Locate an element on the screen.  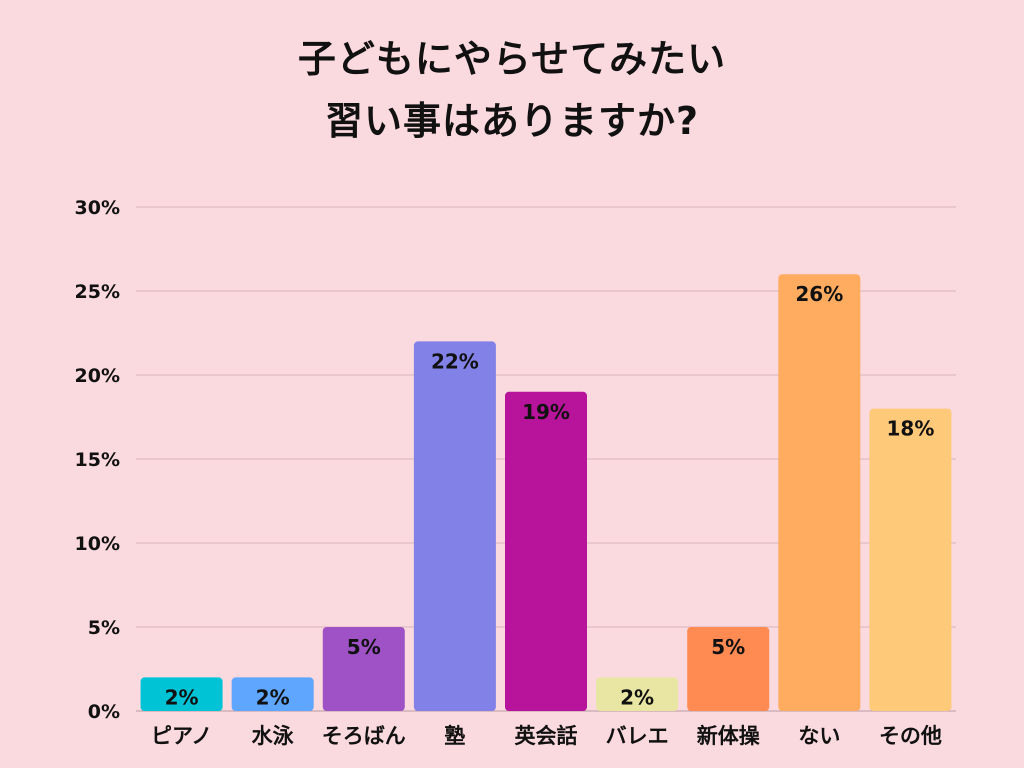
y-axis: 0% 5% 10% 15% 20% 25% 30% is located at coordinates (97, 460).